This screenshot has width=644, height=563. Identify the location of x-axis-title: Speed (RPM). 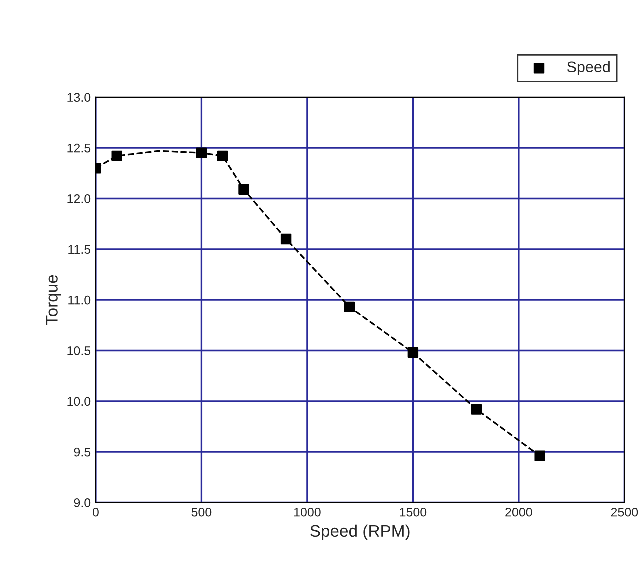
(360, 532).